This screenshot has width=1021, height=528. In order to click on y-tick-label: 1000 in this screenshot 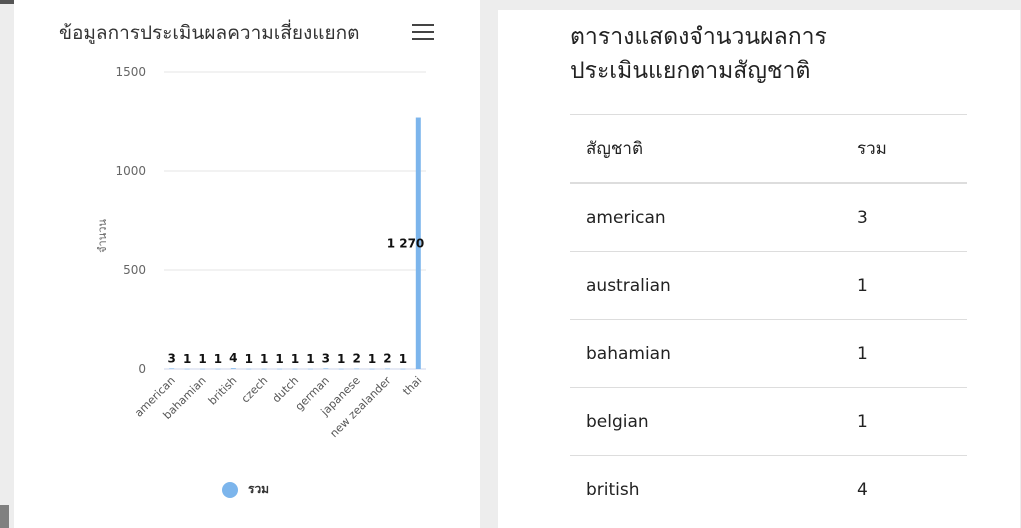, I will do `click(130, 171)`.